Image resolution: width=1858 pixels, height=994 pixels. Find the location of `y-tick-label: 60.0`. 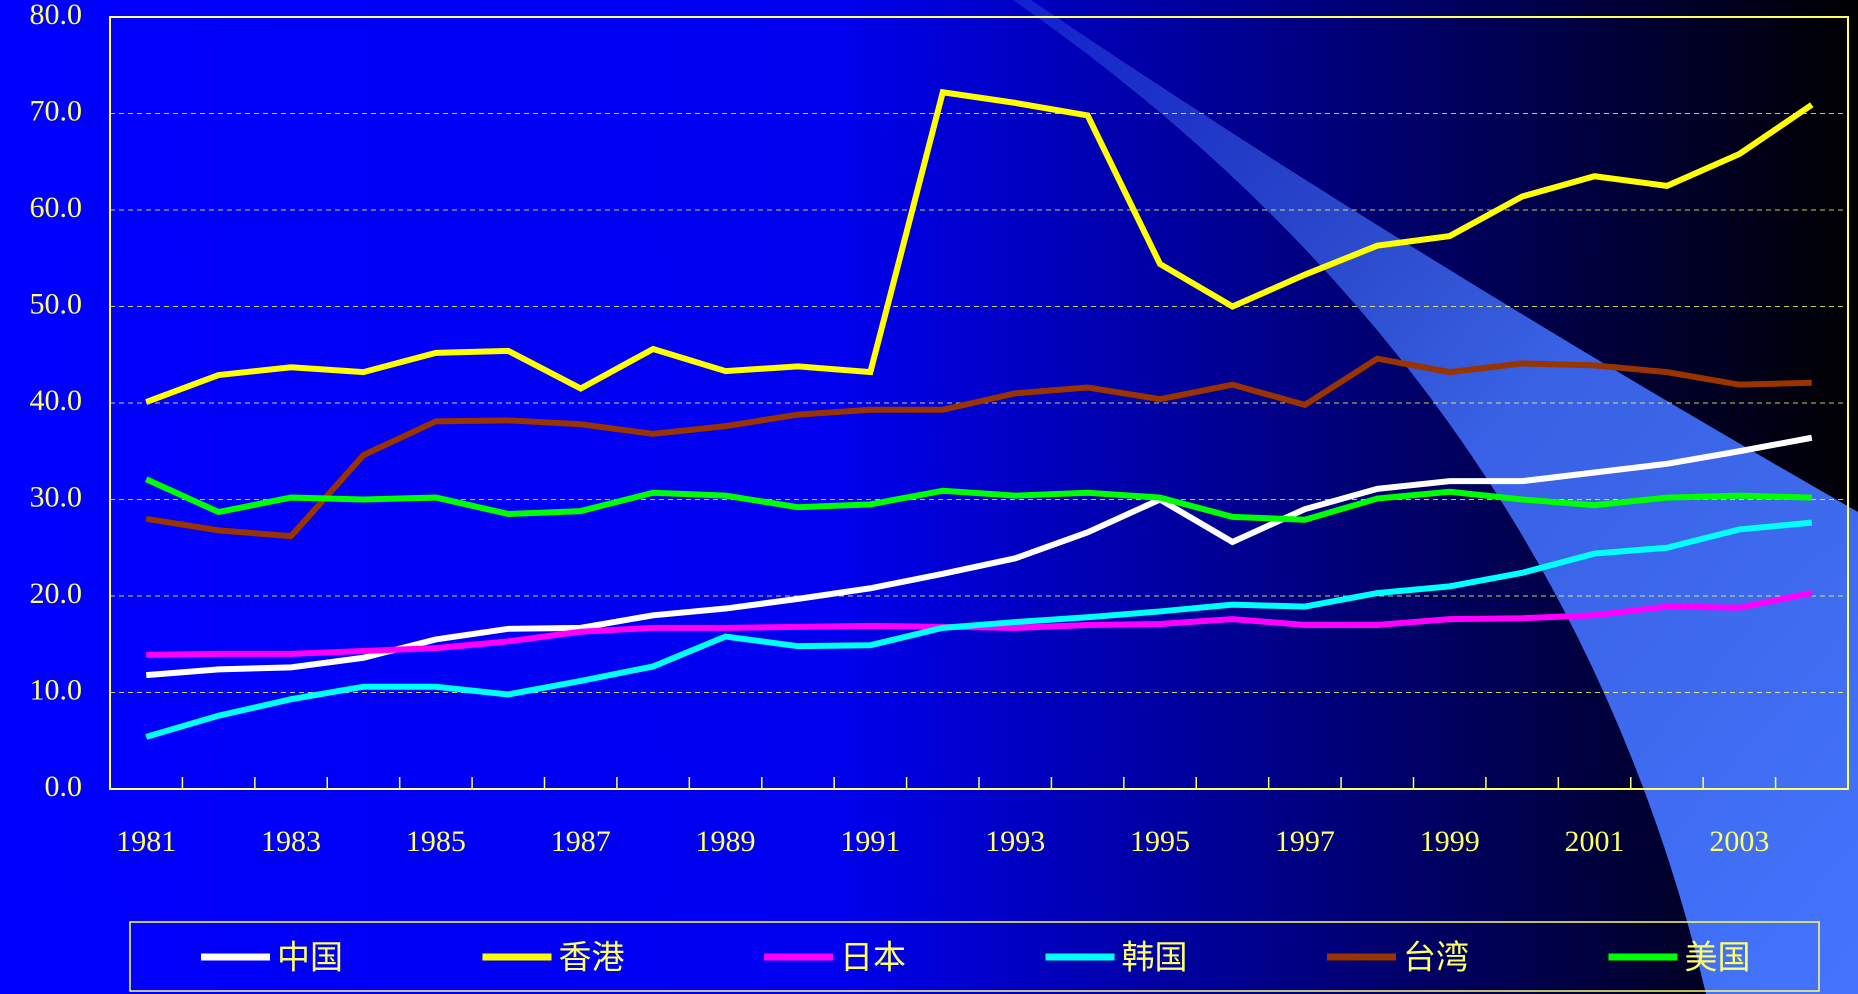

y-tick-label: 60.0 is located at coordinates (56, 207).